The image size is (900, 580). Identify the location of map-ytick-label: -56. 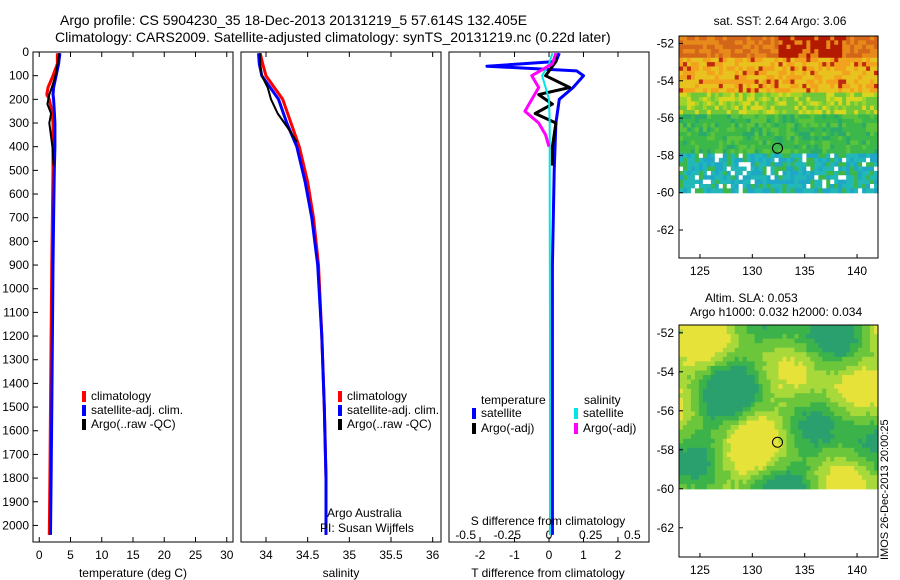
(666, 411).